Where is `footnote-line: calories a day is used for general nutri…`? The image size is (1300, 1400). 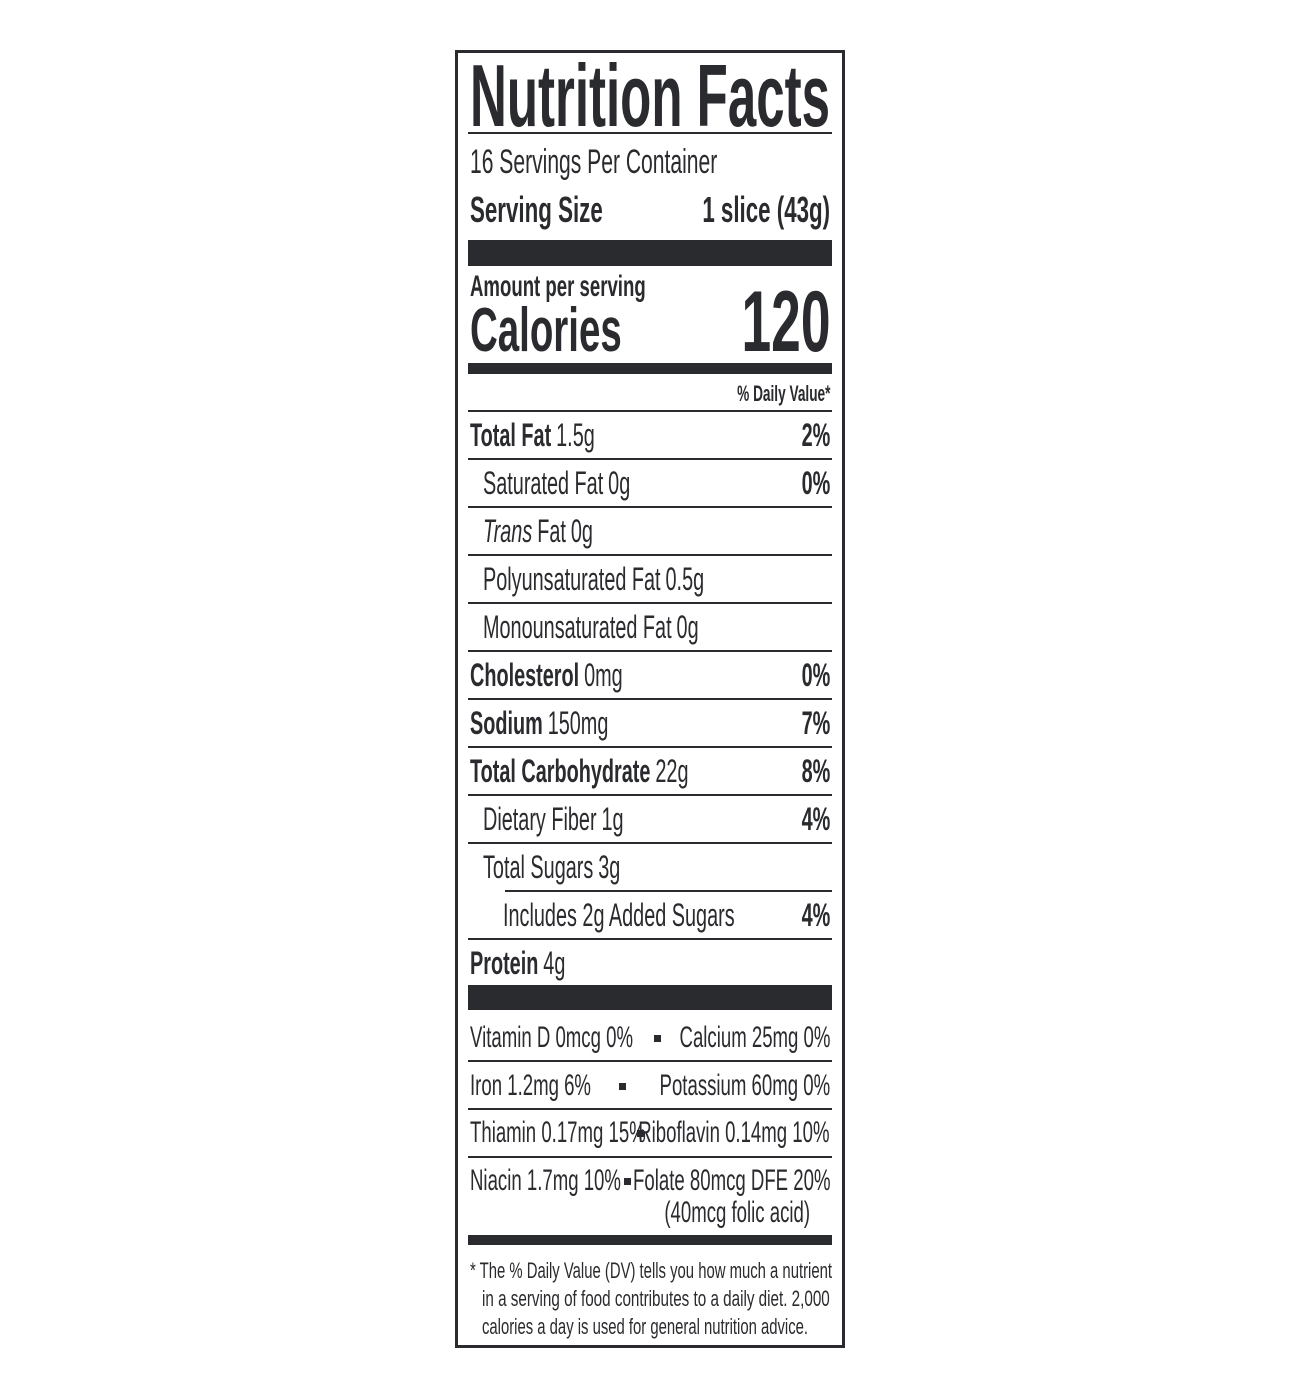 footnote-line: calories a day is used for general nutri… is located at coordinates (645, 1326).